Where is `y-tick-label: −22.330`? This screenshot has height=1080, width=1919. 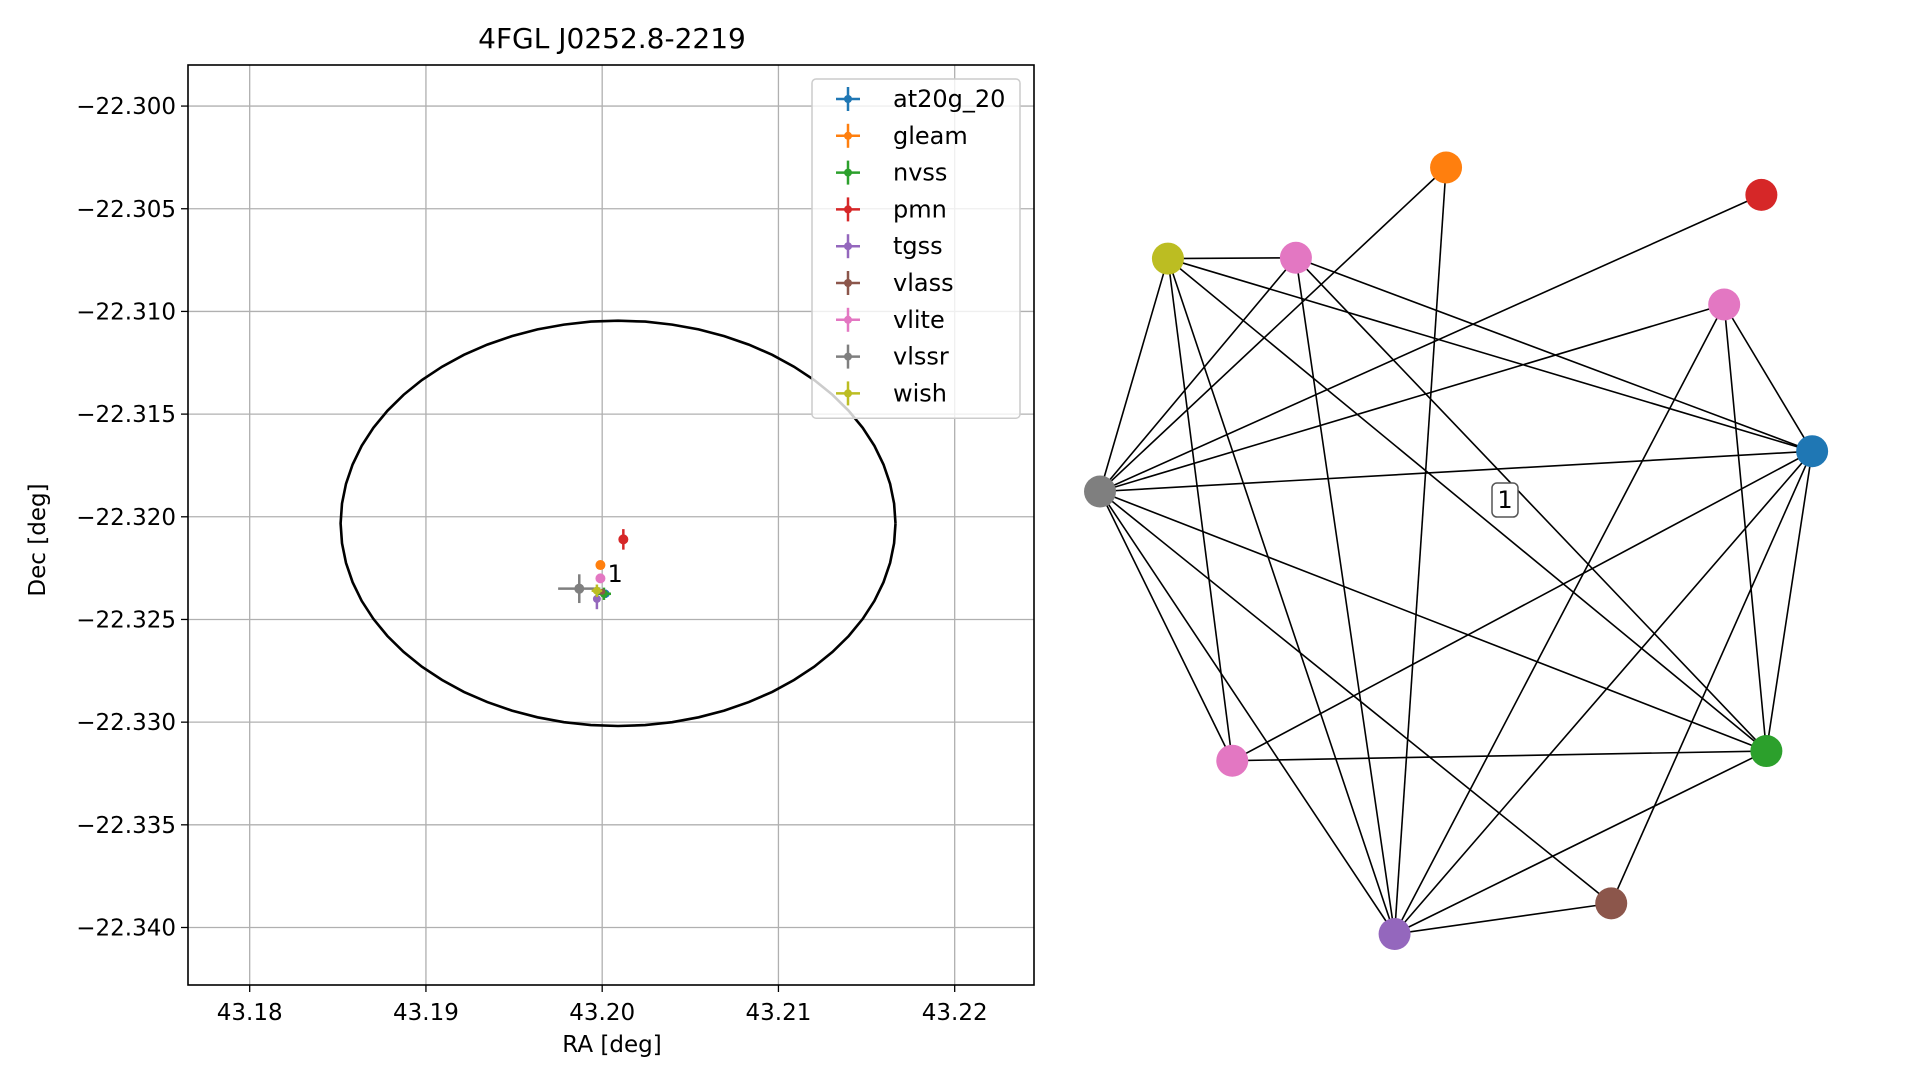
y-tick-label: −22.330 is located at coordinates (126, 723).